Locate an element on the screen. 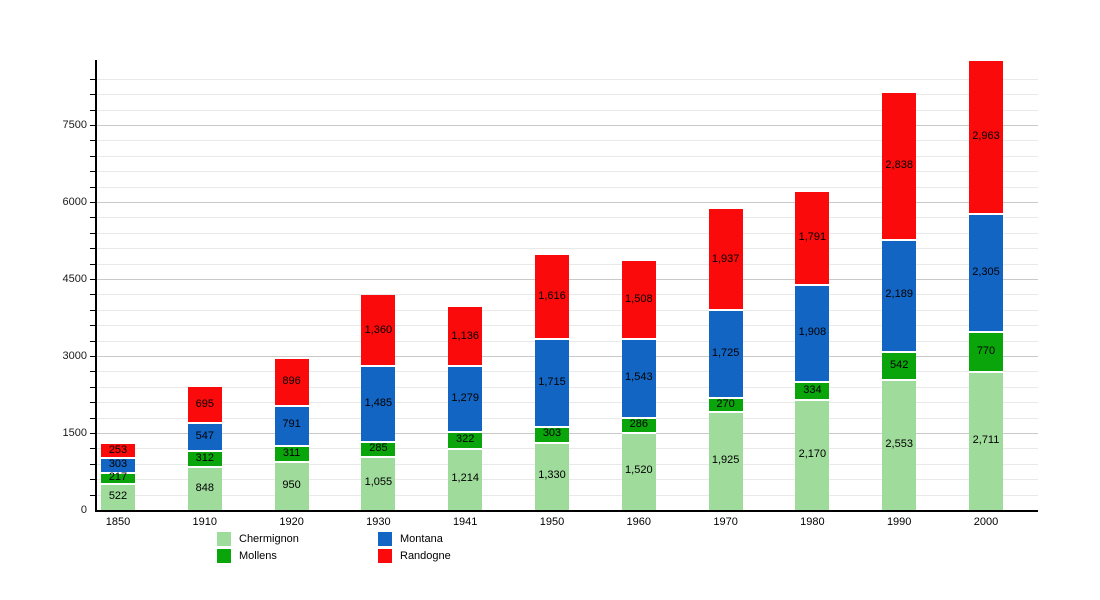 This screenshot has width=1100, height=600. bar-segment-chermignon-1990 is located at coordinates (899, 444).